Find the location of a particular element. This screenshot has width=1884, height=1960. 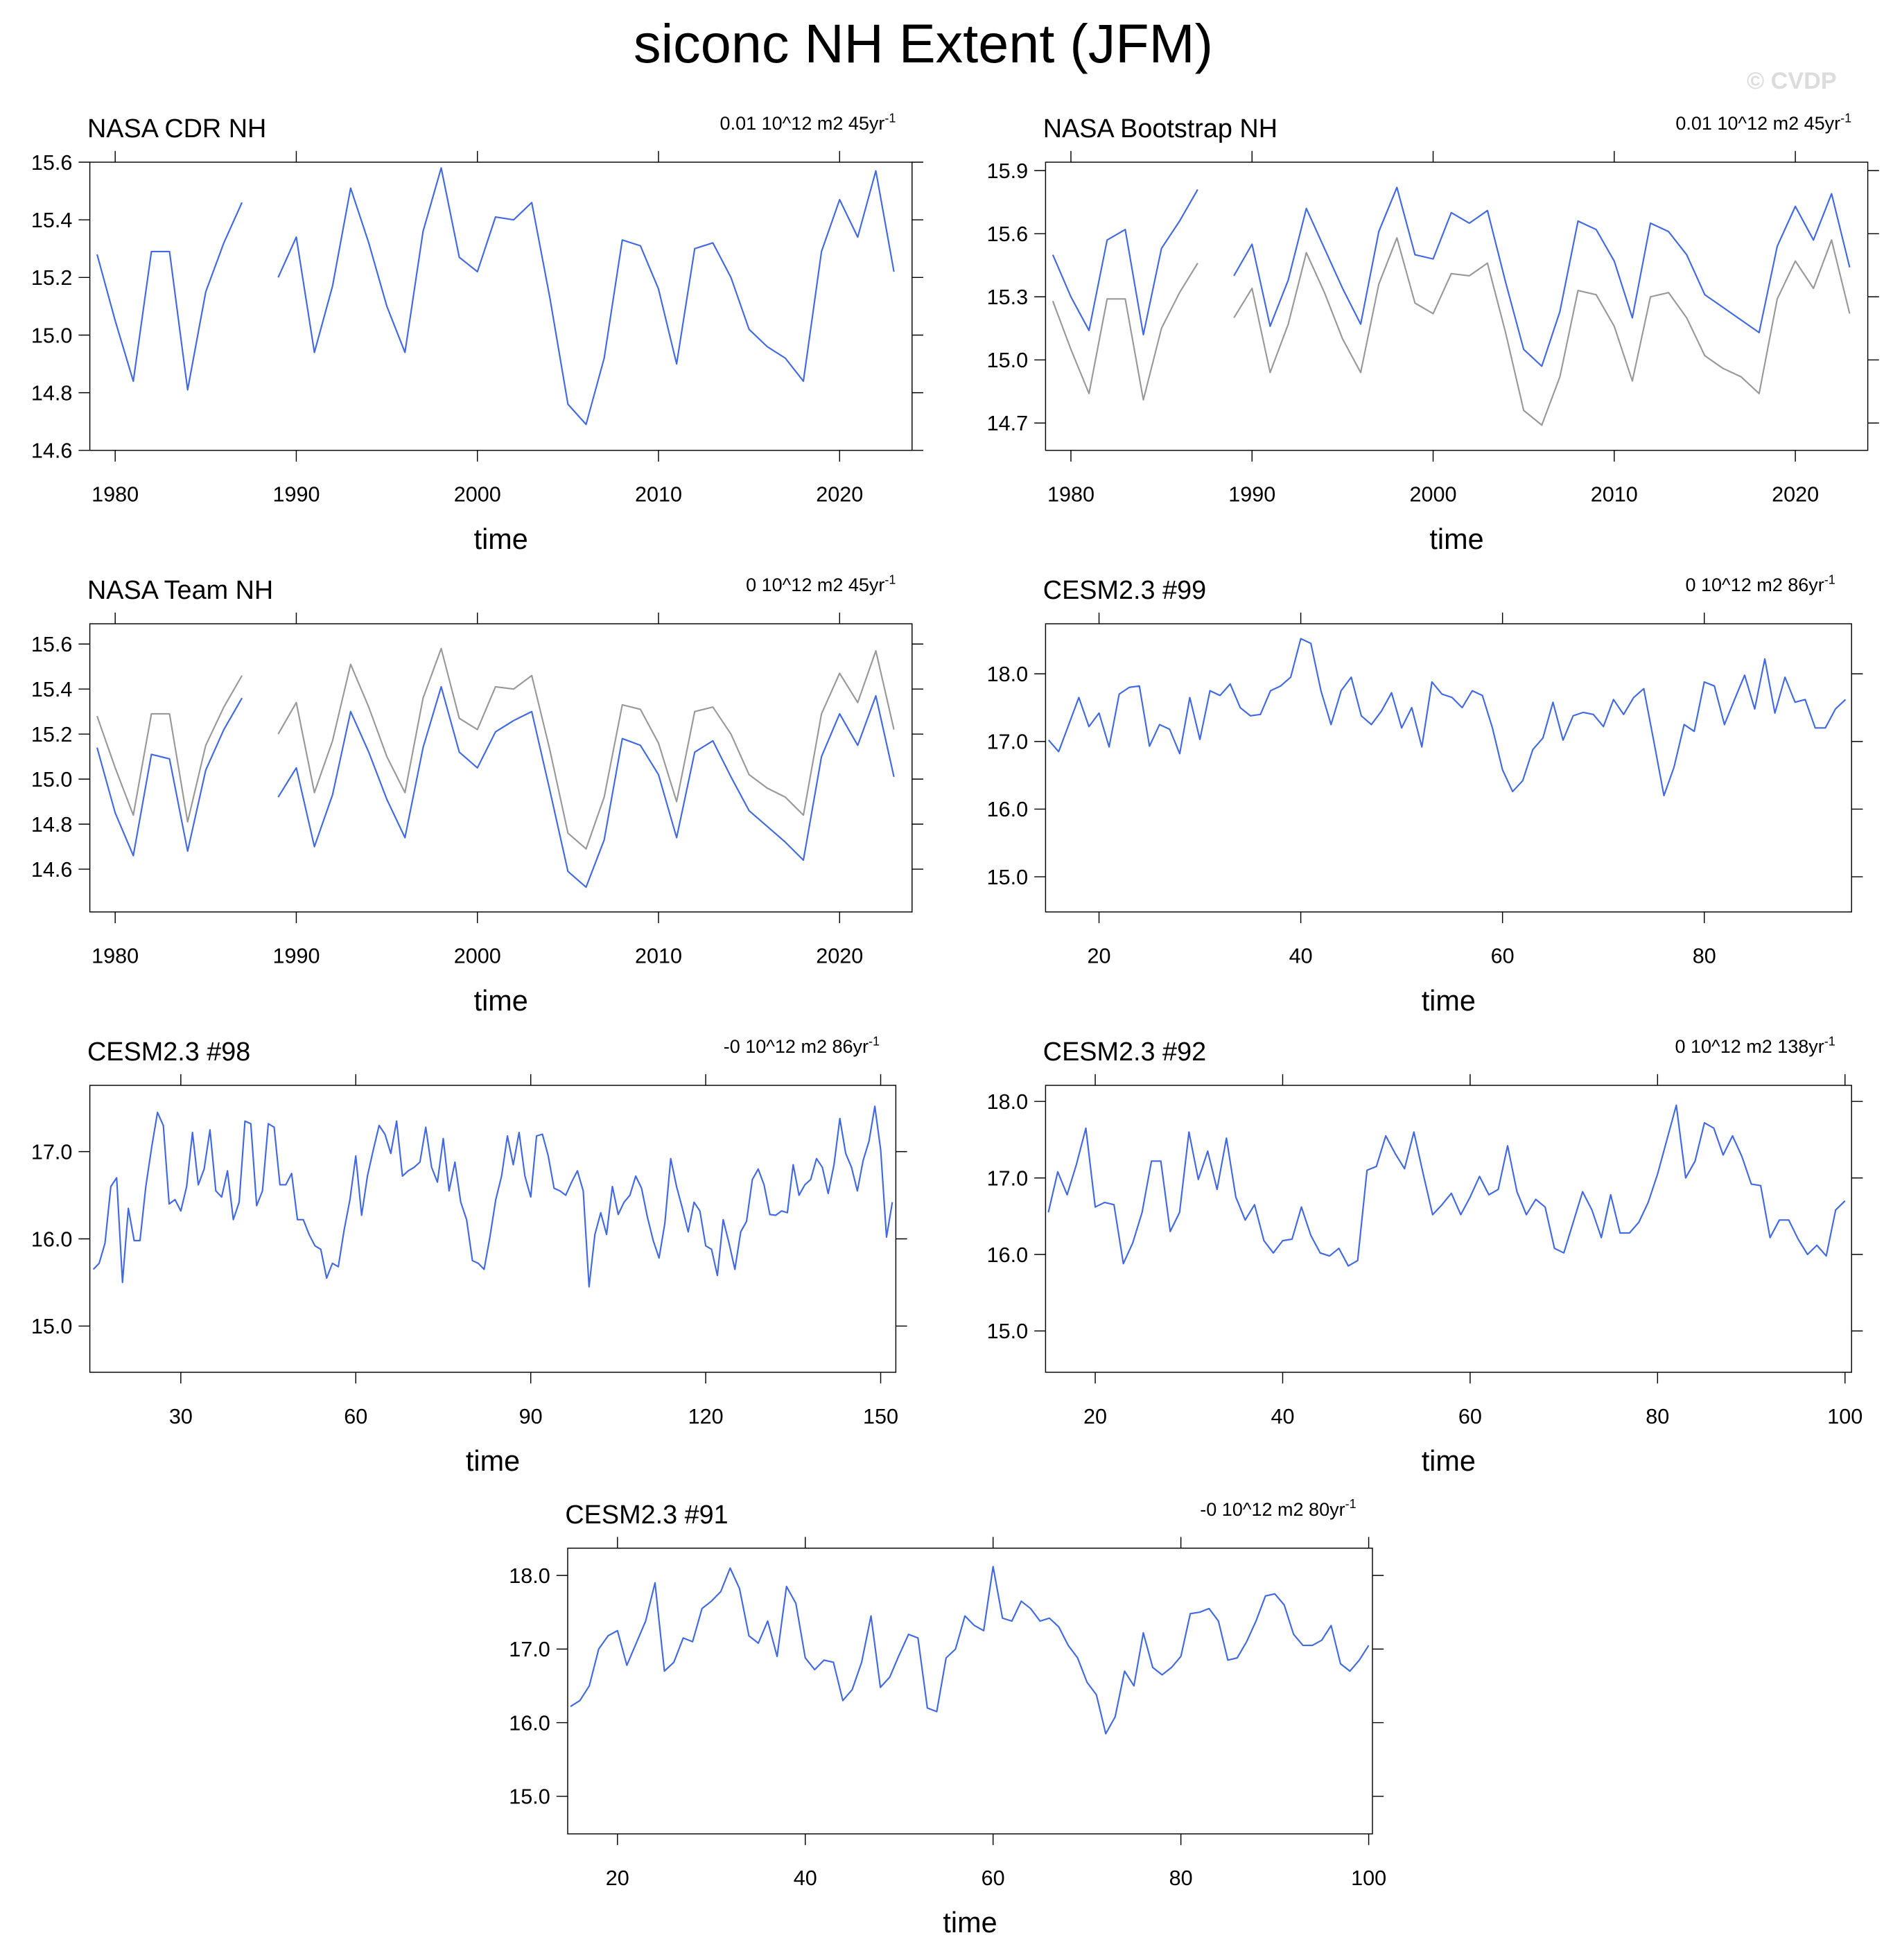

panel-title: CESM2.3 #91 is located at coordinates (646, 1515).